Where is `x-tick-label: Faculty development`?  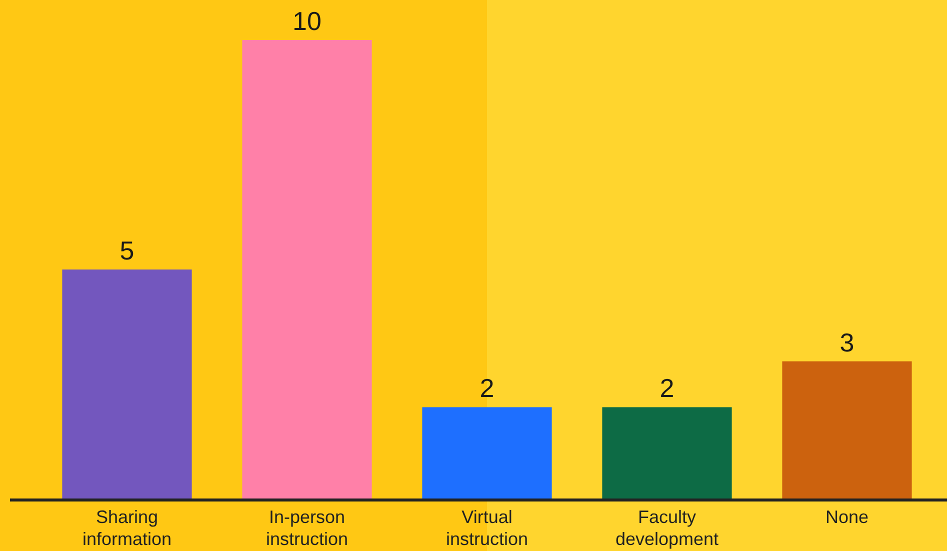
x-tick-label: Faculty development is located at coordinates (667, 528).